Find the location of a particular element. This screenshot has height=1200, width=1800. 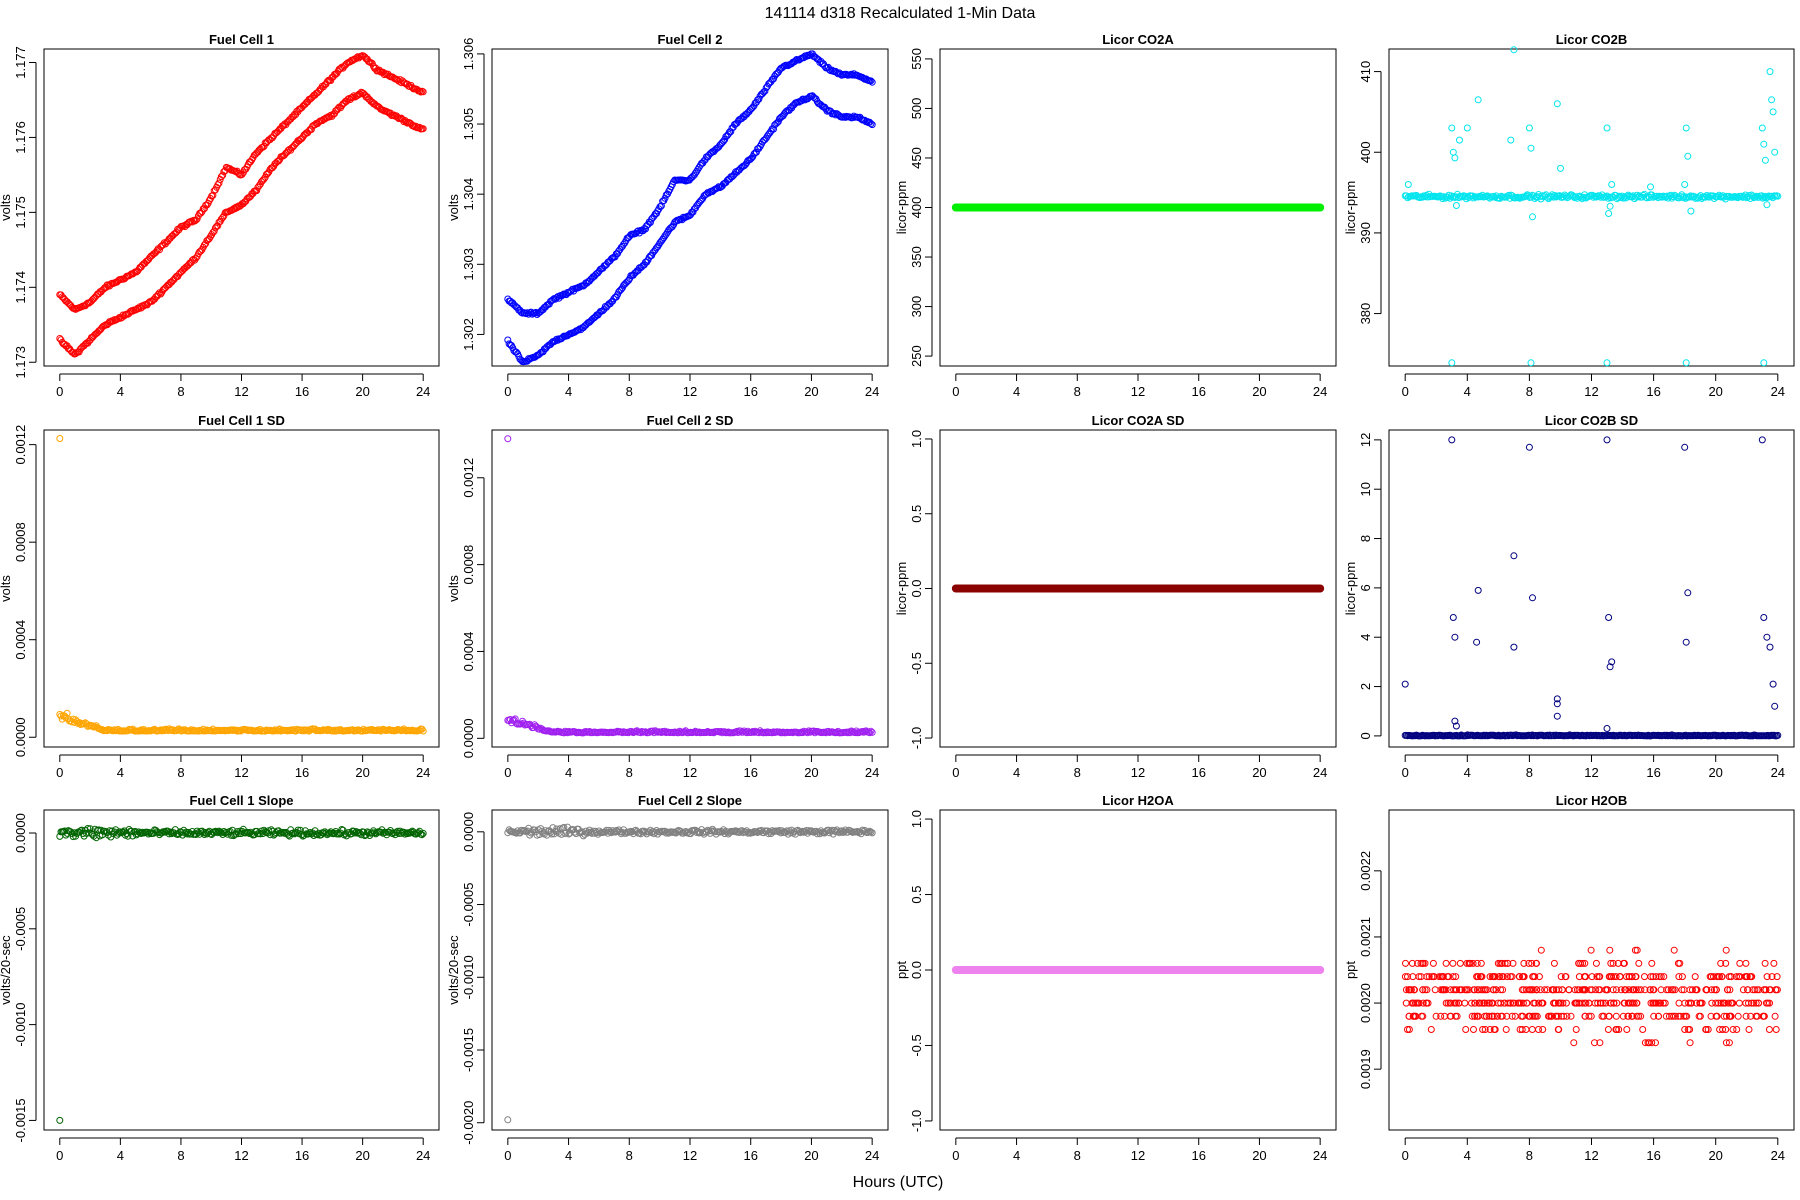

y-tick-label: 500 is located at coordinates (916, 109).